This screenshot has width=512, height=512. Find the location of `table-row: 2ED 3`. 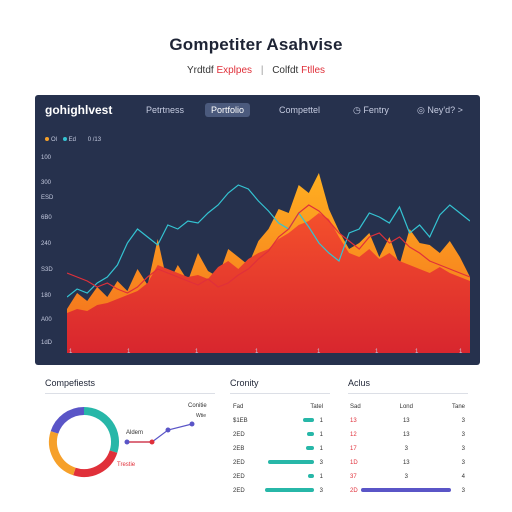

table-row: 2ED 3 is located at coordinates (278, 491).